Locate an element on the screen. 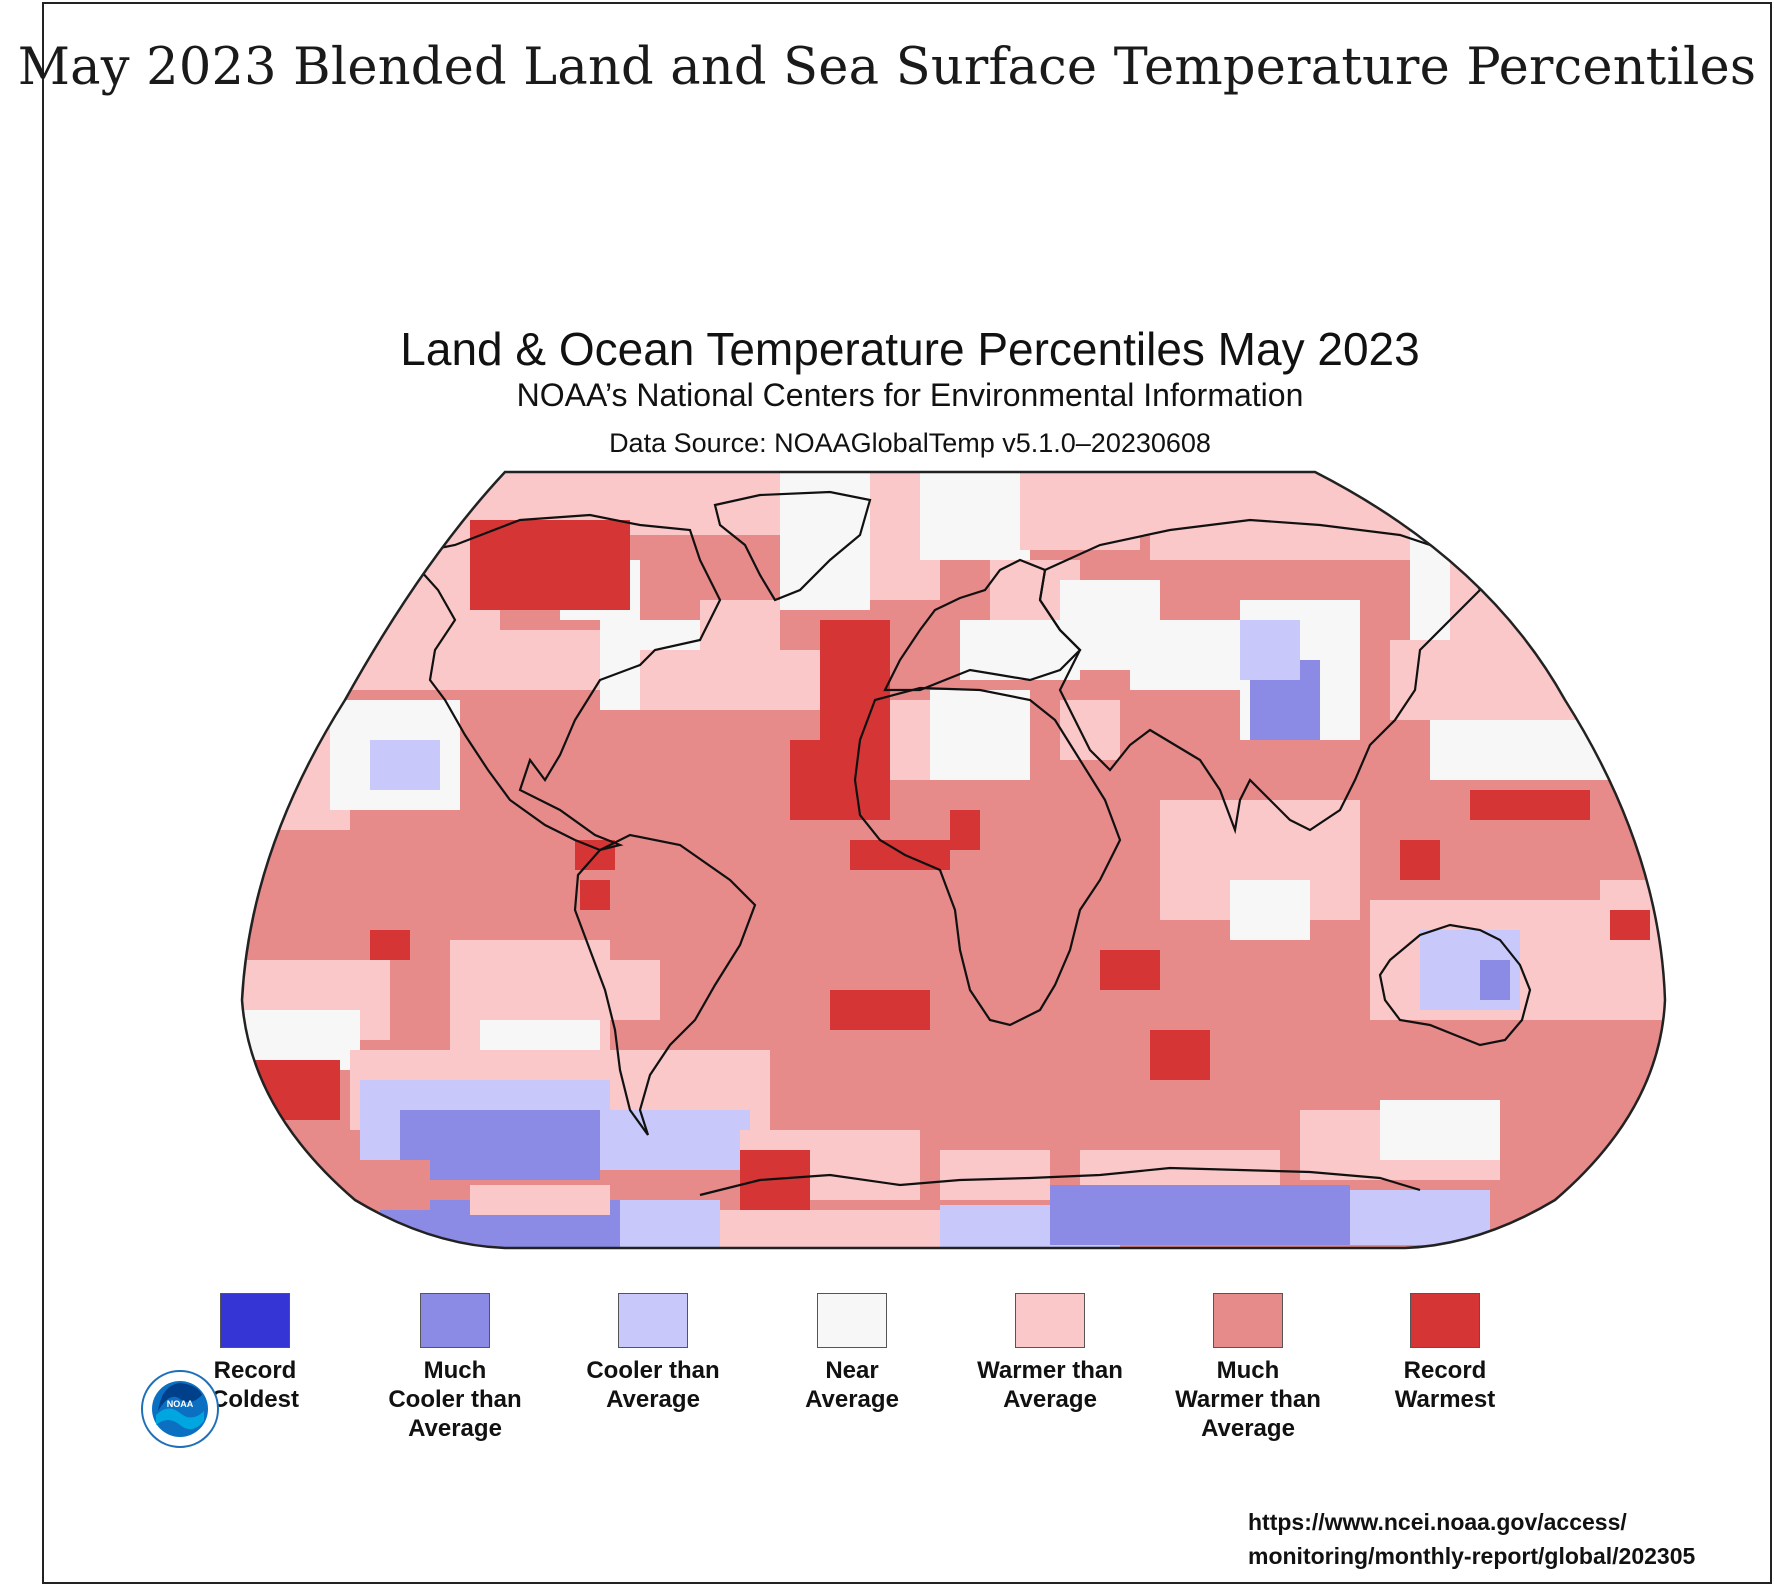 The height and width of the screenshot is (1588, 1774). legend-item: Near Average is located at coordinates (852, 1353).